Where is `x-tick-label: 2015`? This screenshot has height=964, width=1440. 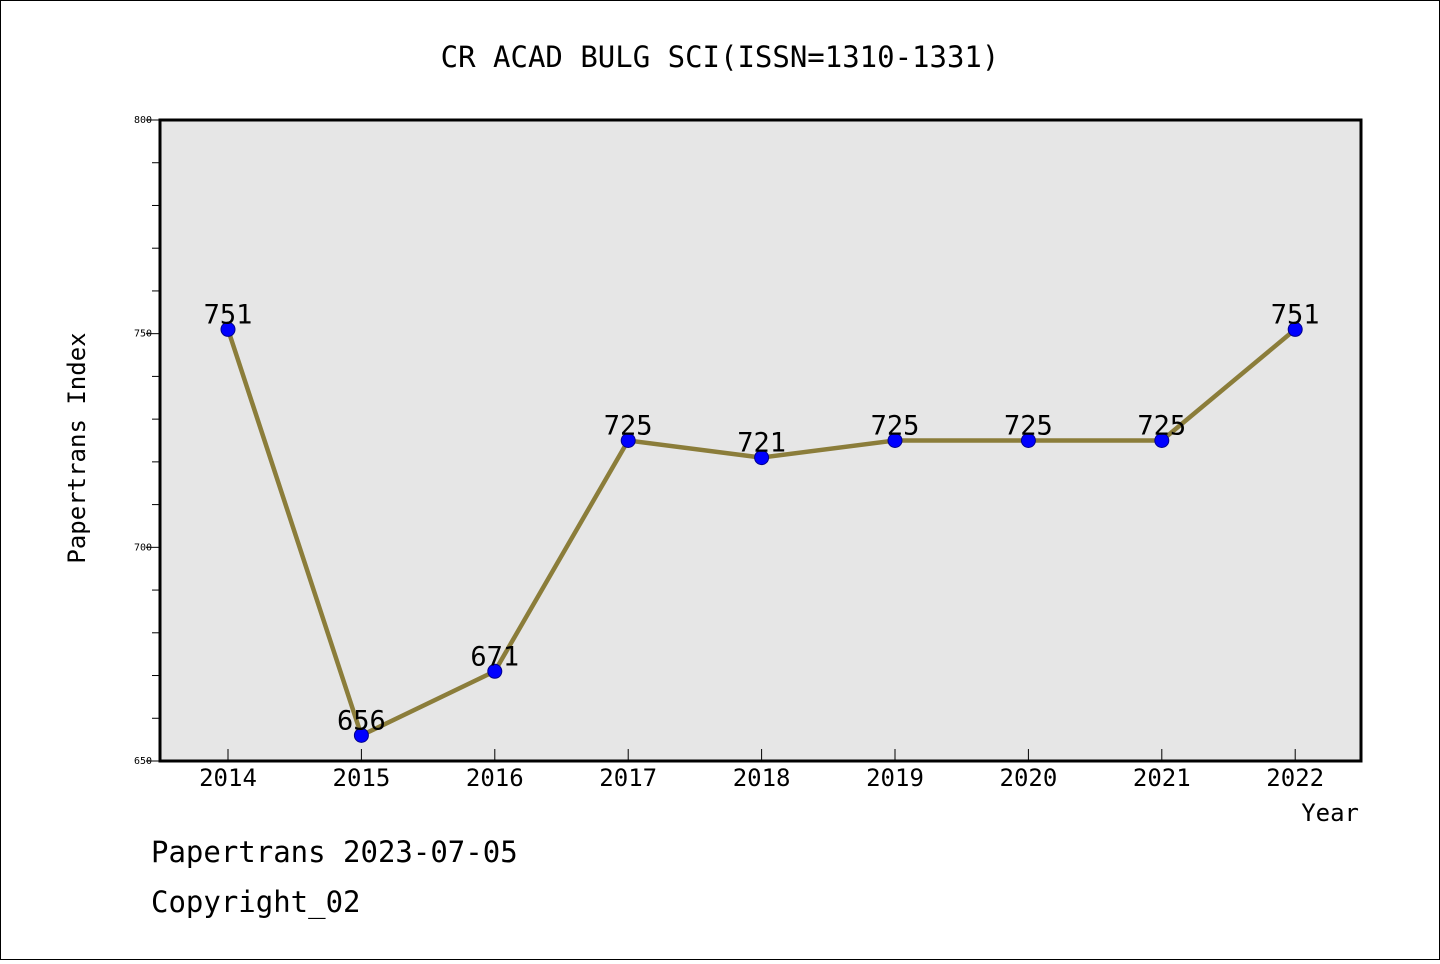 x-tick-label: 2015 is located at coordinates (362, 778).